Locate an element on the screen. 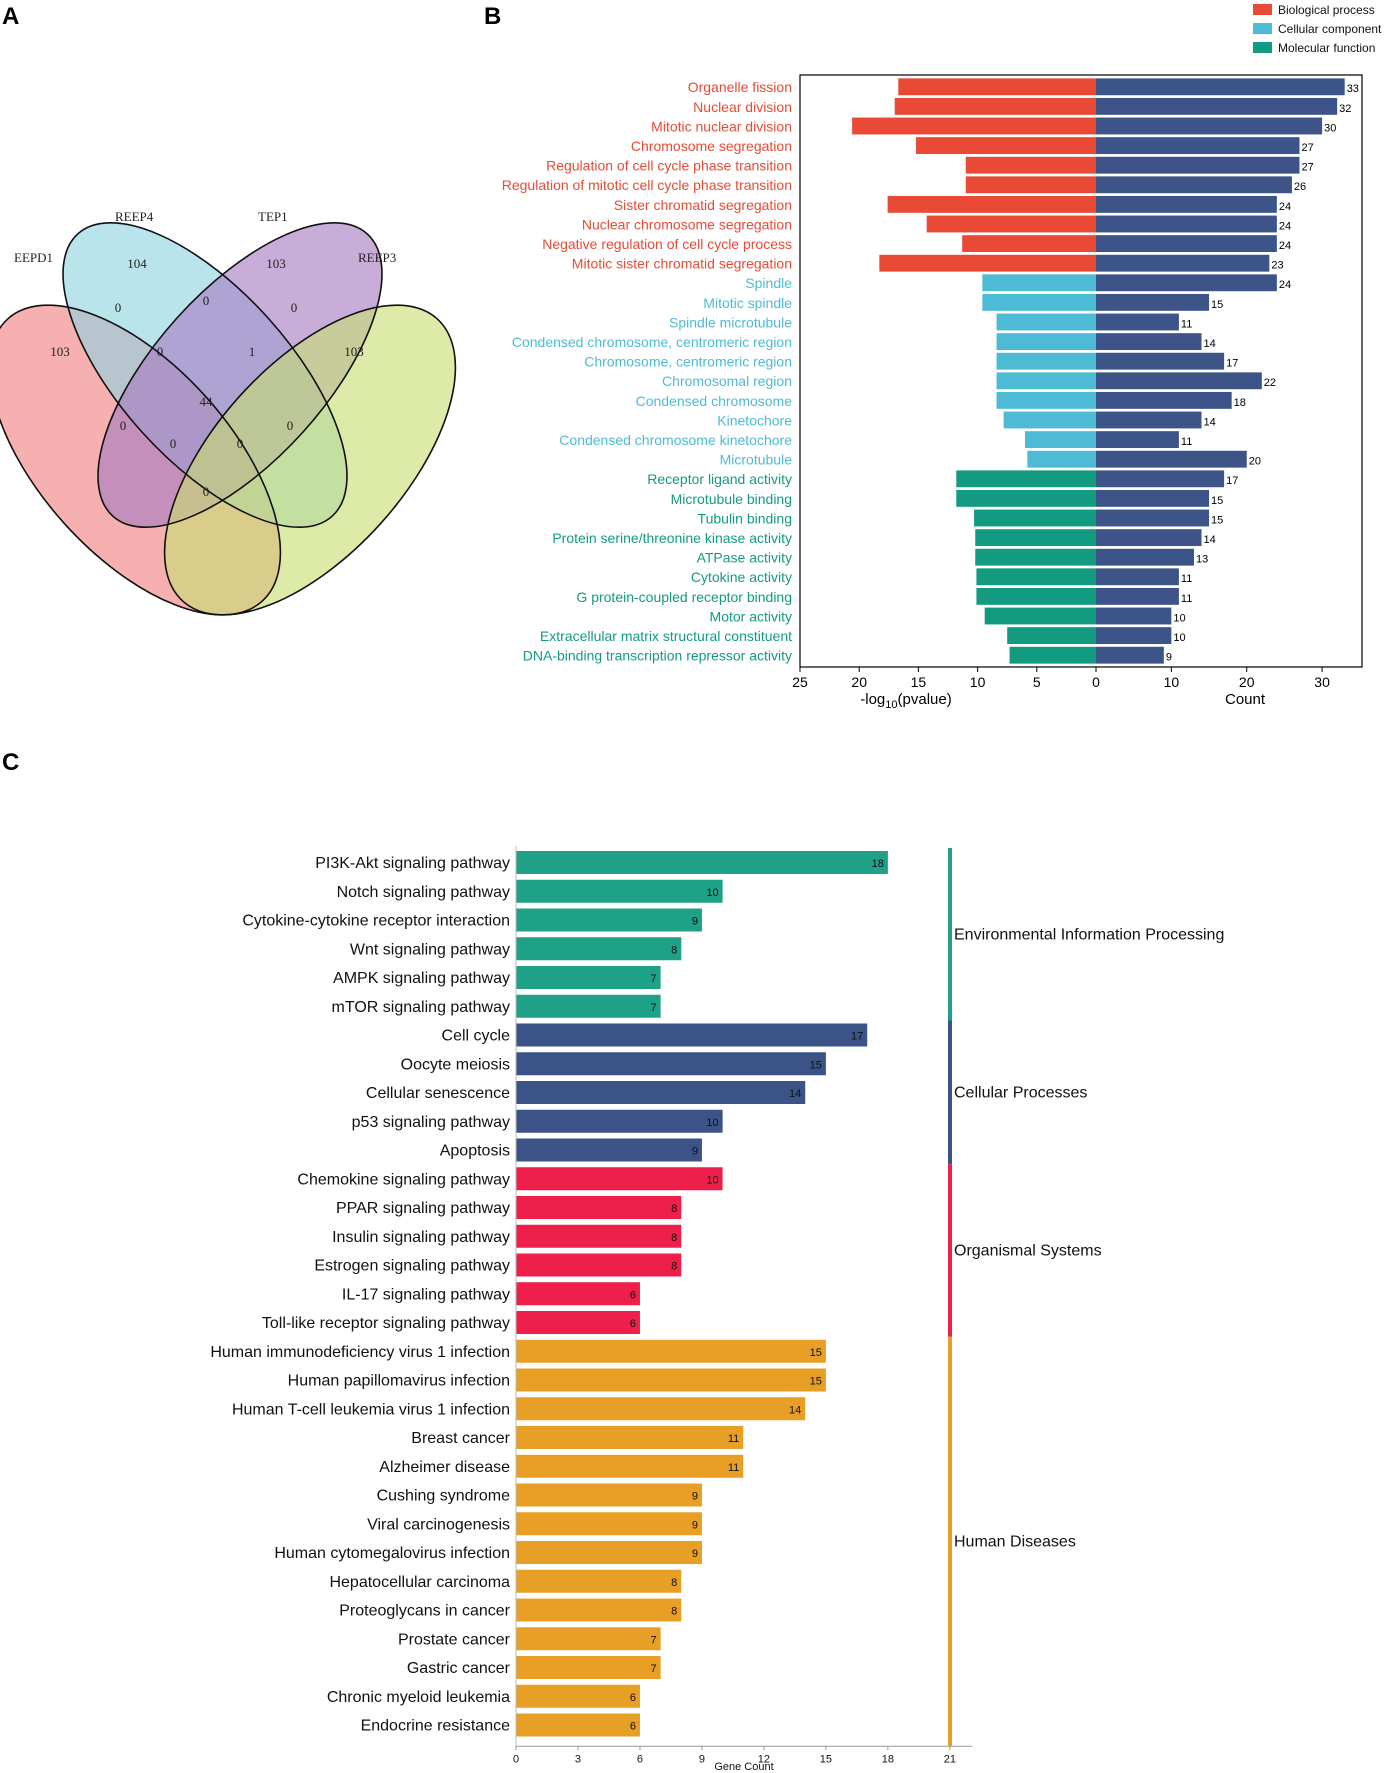  go-count-label: 10 is located at coordinates (1179, 618).